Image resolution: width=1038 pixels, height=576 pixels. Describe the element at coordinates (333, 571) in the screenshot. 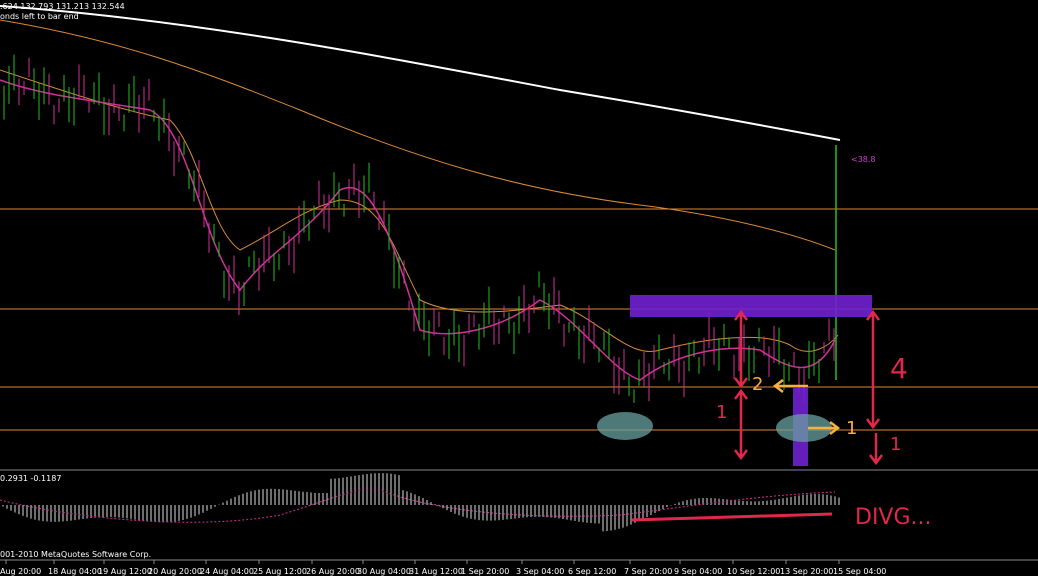

I see `time-label: 26 Aug 20:00` at that location.